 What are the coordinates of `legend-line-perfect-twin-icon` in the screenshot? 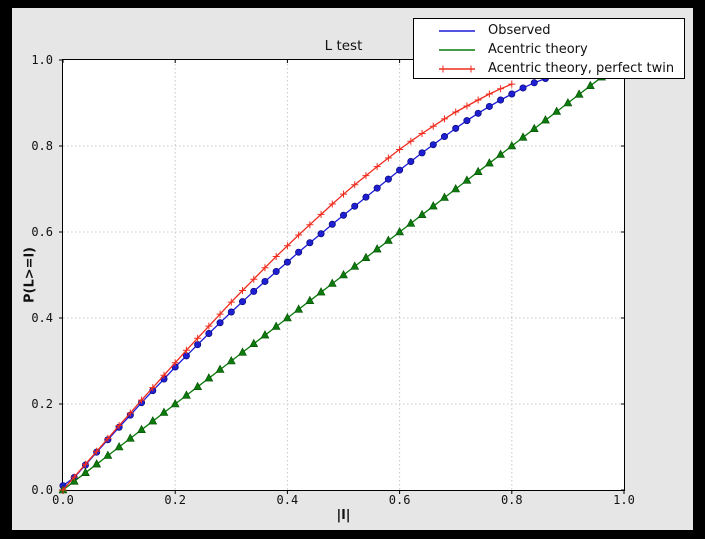 It's located at (457, 68).